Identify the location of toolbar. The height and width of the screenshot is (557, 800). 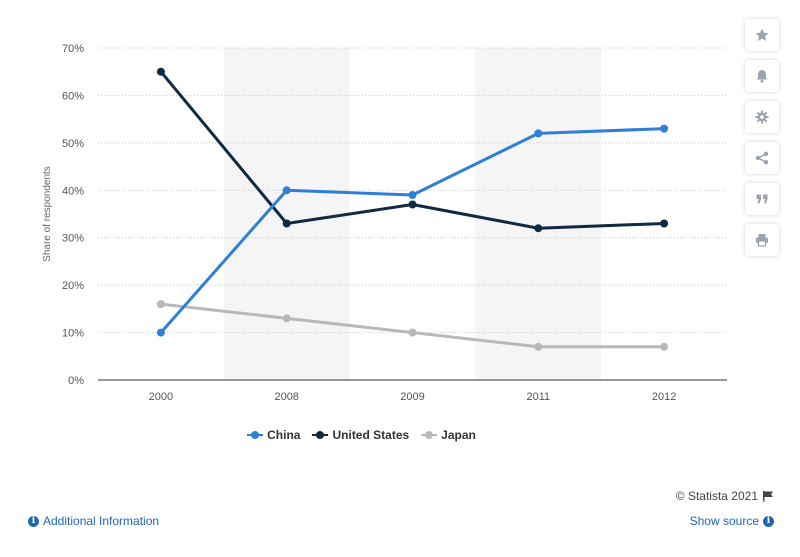
(762, 137).